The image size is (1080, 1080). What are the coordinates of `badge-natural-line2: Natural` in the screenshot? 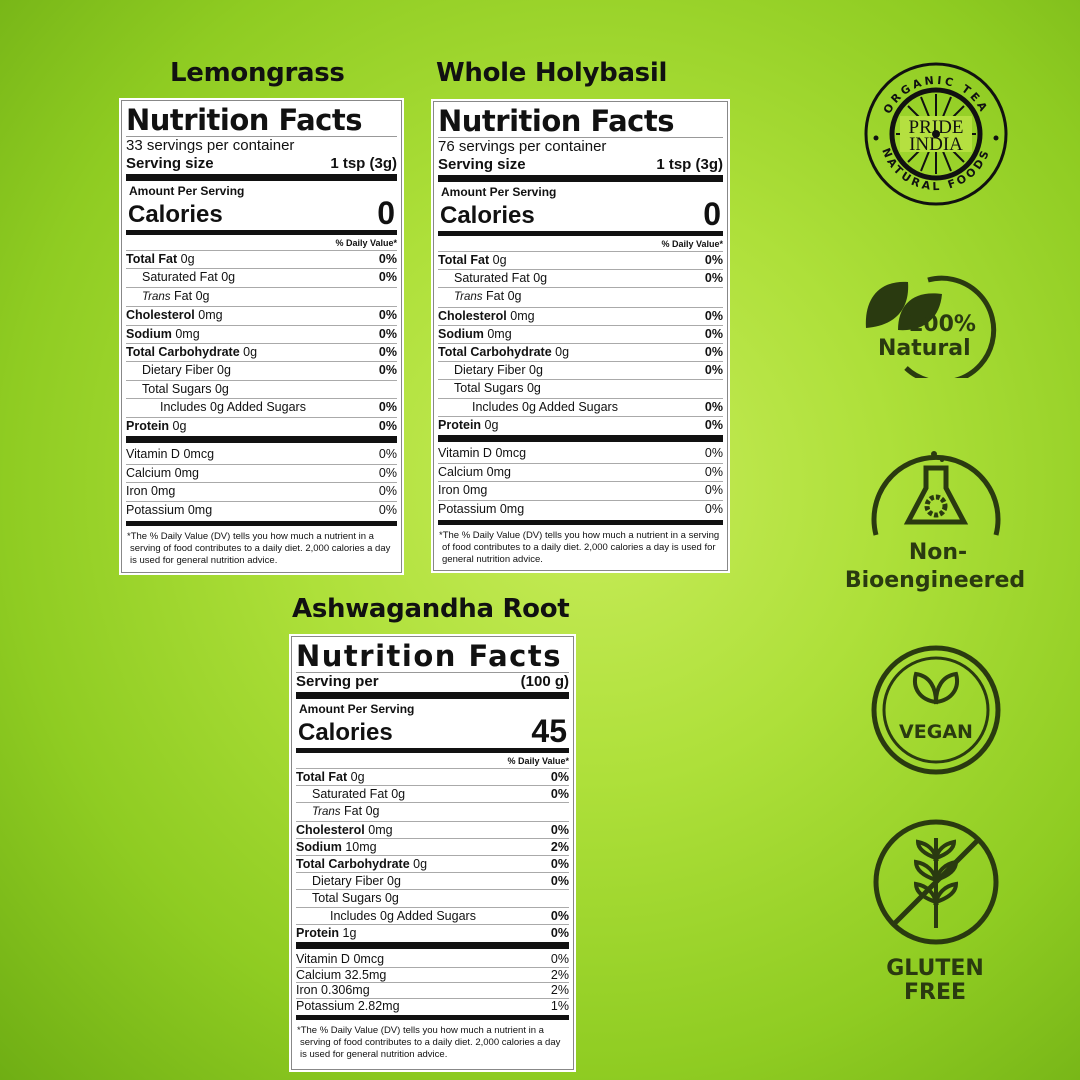 It's located at (924, 348).